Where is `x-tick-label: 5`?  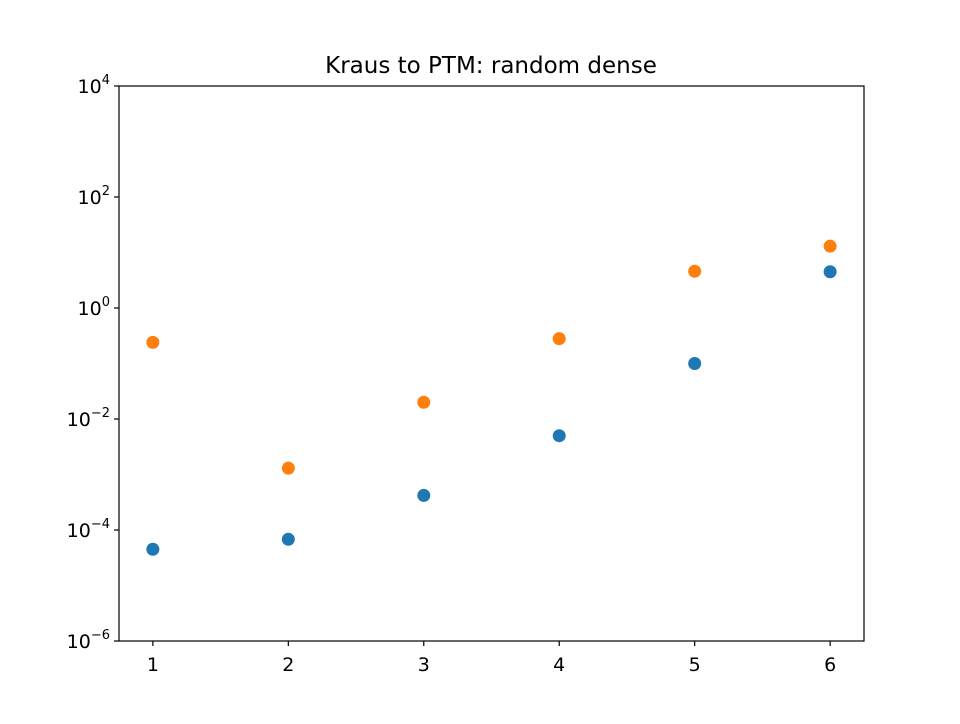
x-tick-label: 5 is located at coordinates (695, 665).